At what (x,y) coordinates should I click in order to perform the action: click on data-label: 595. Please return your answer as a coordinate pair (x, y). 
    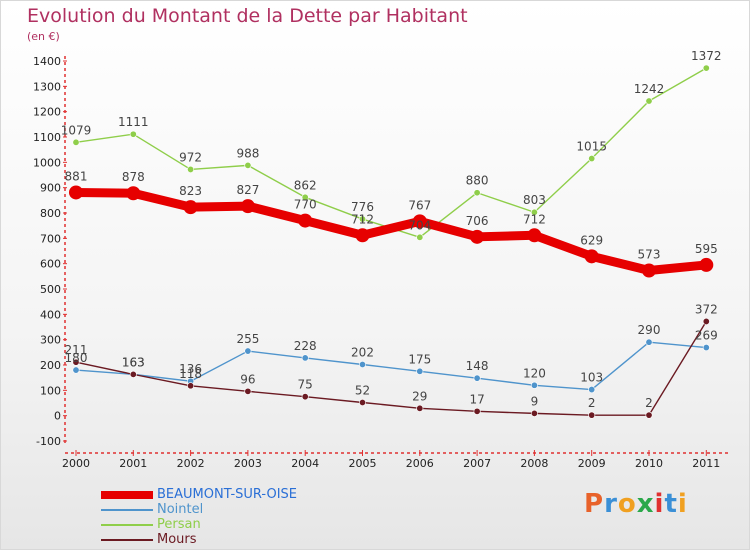
    Looking at the image, I should click on (706, 249).